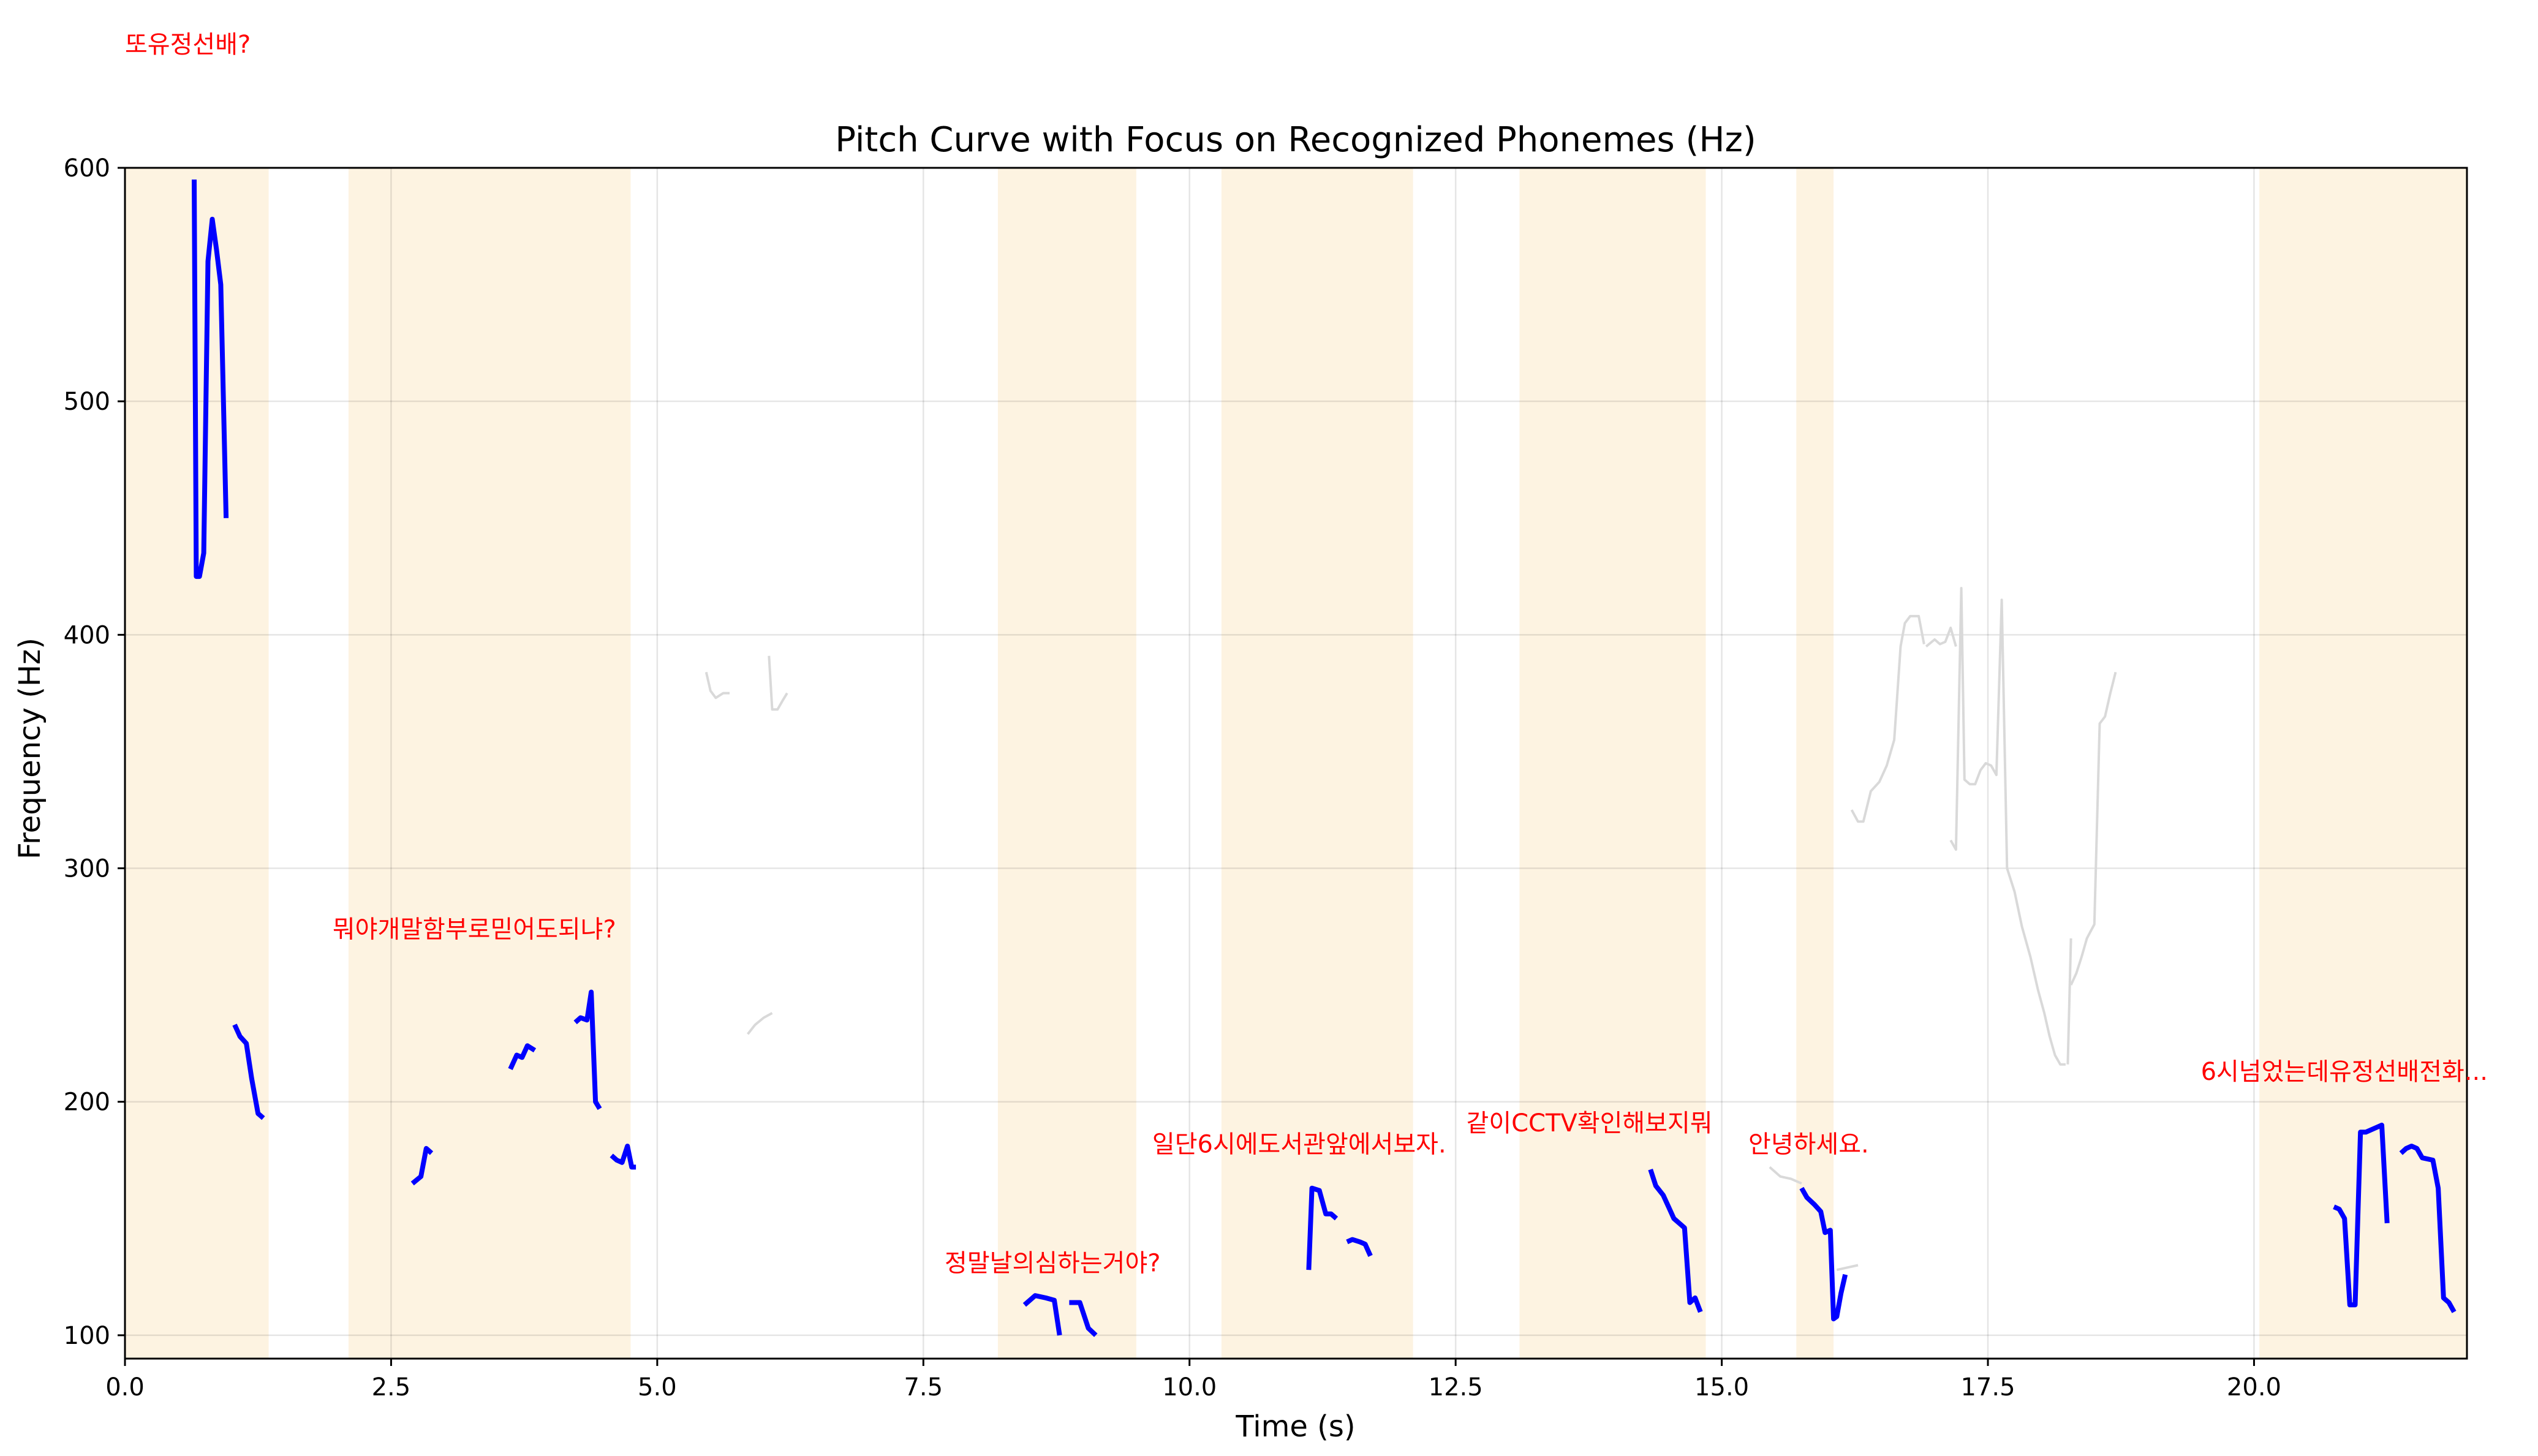  Describe the element at coordinates (1189, 1387) in the screenshot. I see `x-tick-label-4: 10.0` at that location.